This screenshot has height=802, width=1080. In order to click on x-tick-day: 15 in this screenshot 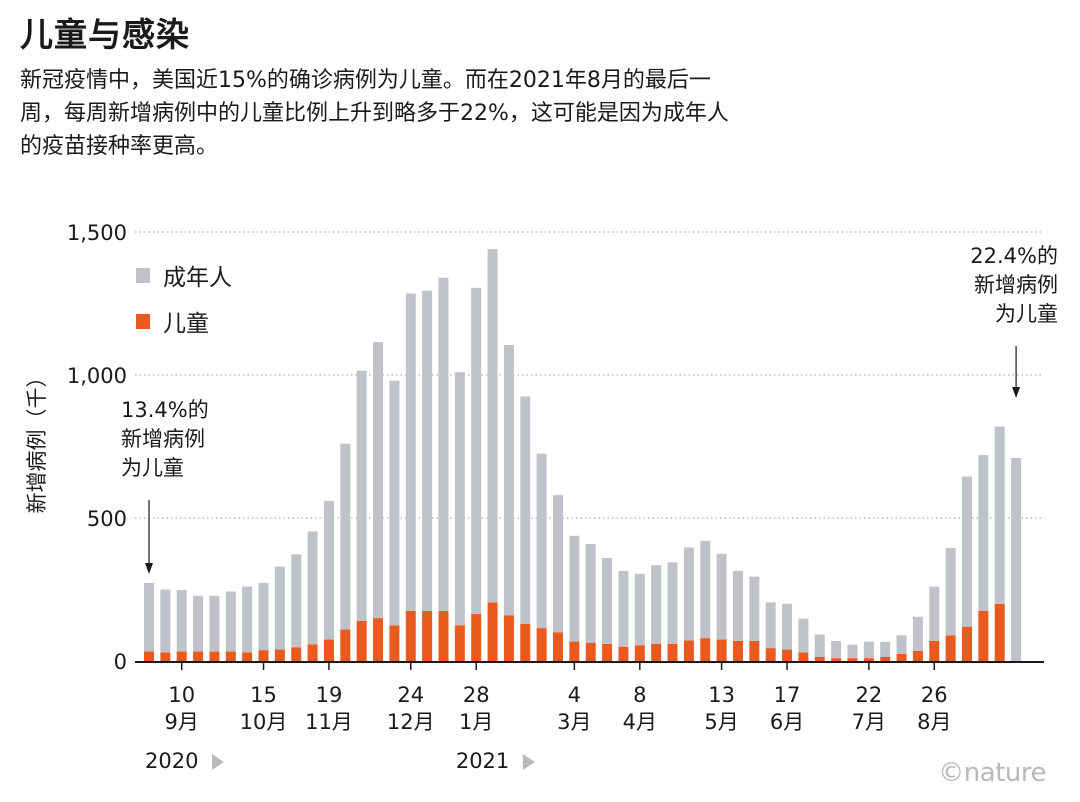, I will do `click(263, 695)`.